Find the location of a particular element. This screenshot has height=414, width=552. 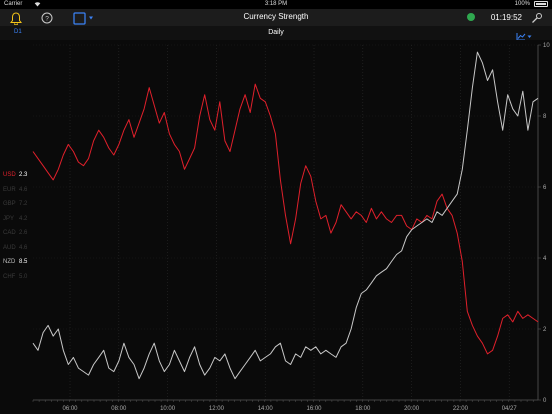

legend-item-aud: AUD 4.6 is located at coordinates (15, 252).